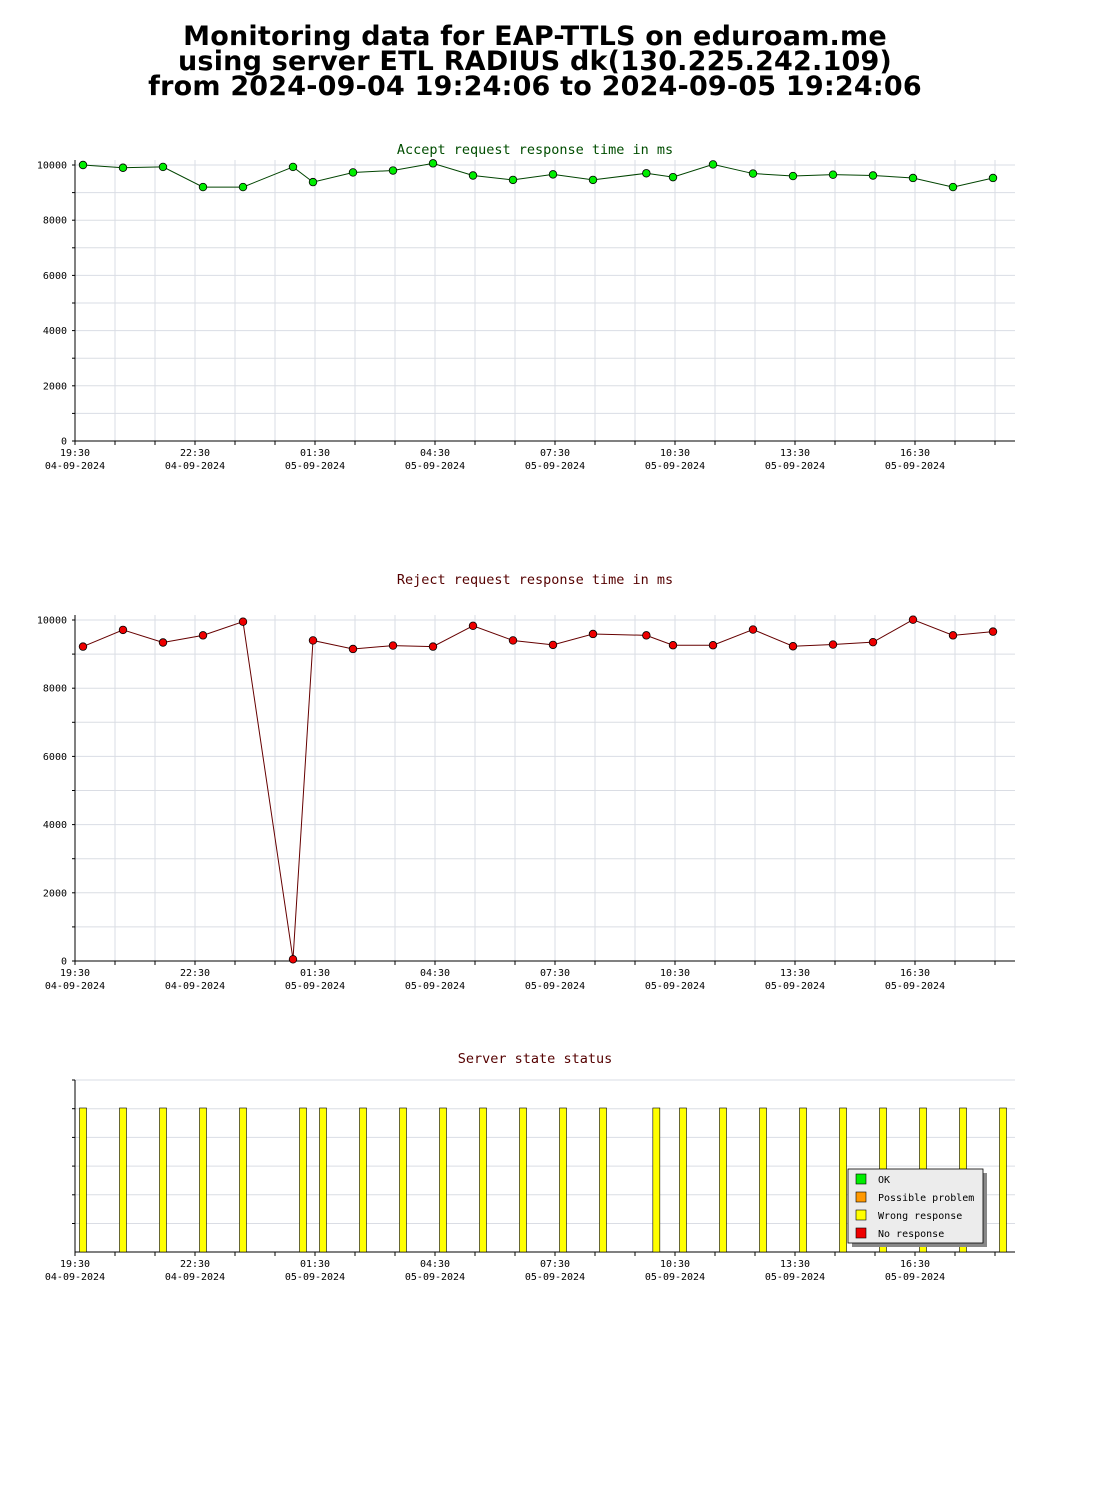  Describe the element at coordinates (675, 1264) in the screenshot. I see `status-x-tick-time: 10:30` at that location.